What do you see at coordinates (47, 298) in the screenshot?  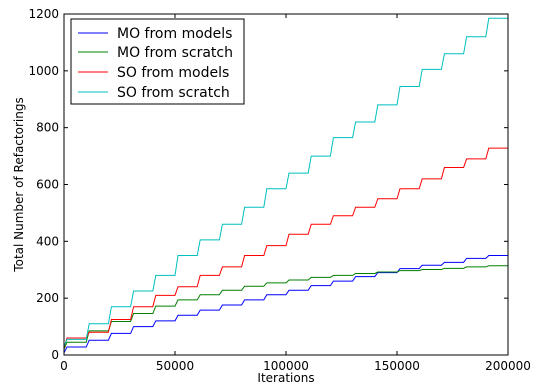 I see `y-tick-label: 200` at bounding box center [47, 298].